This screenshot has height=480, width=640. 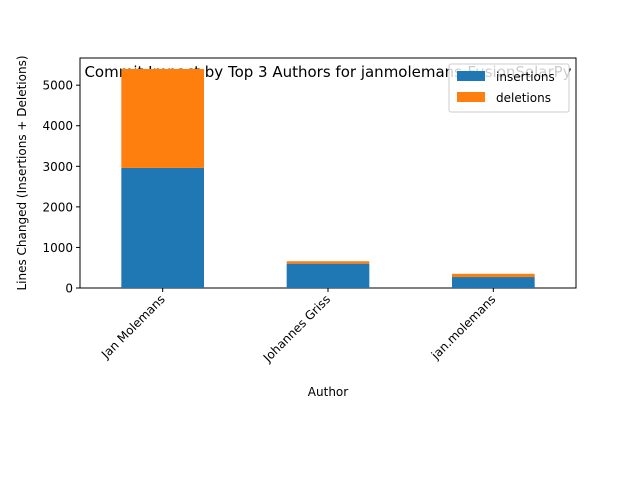 I want to click on y-axis: 0 1000 2000 3000 4000 5000, so click(x=61, y=187).